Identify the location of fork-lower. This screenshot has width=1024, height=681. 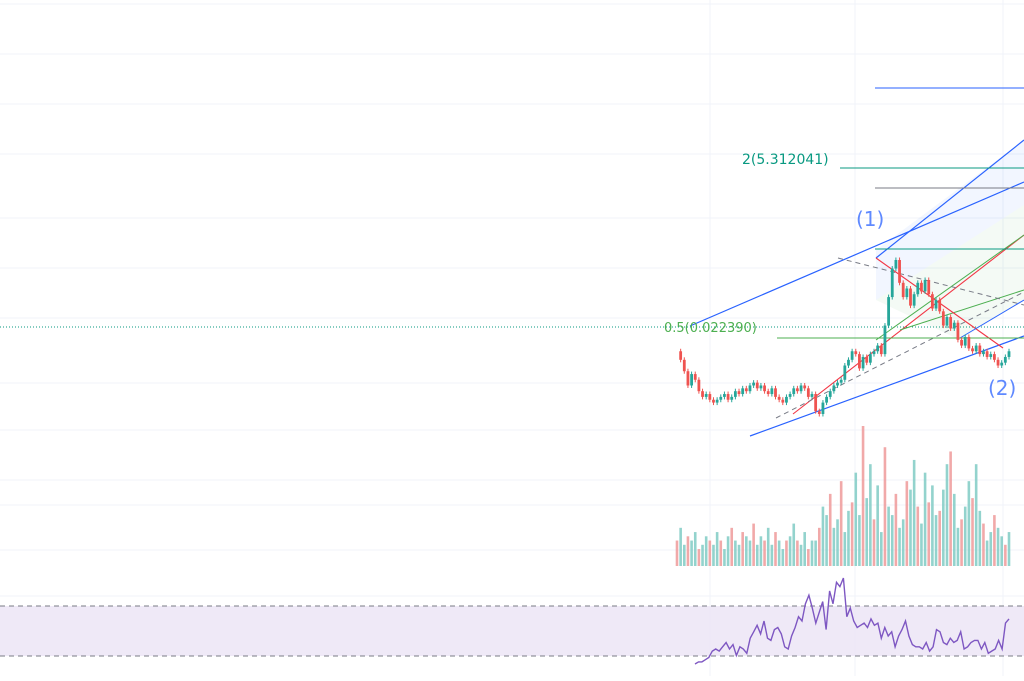
(991, 319).